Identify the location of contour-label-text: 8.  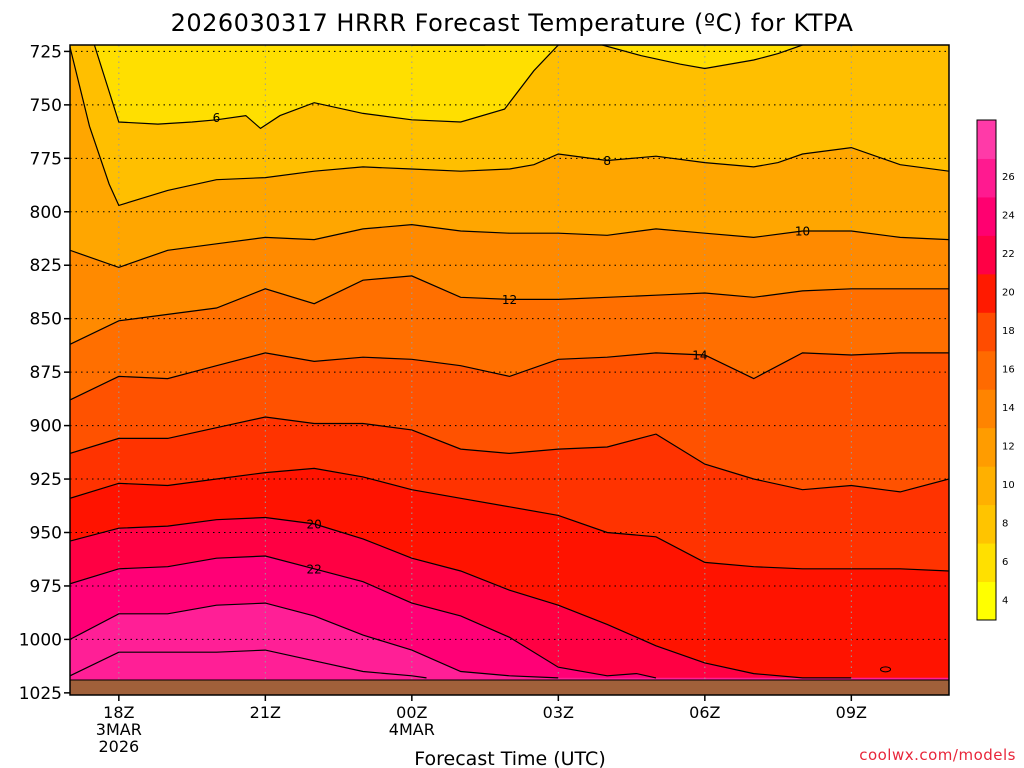
(607, 161).